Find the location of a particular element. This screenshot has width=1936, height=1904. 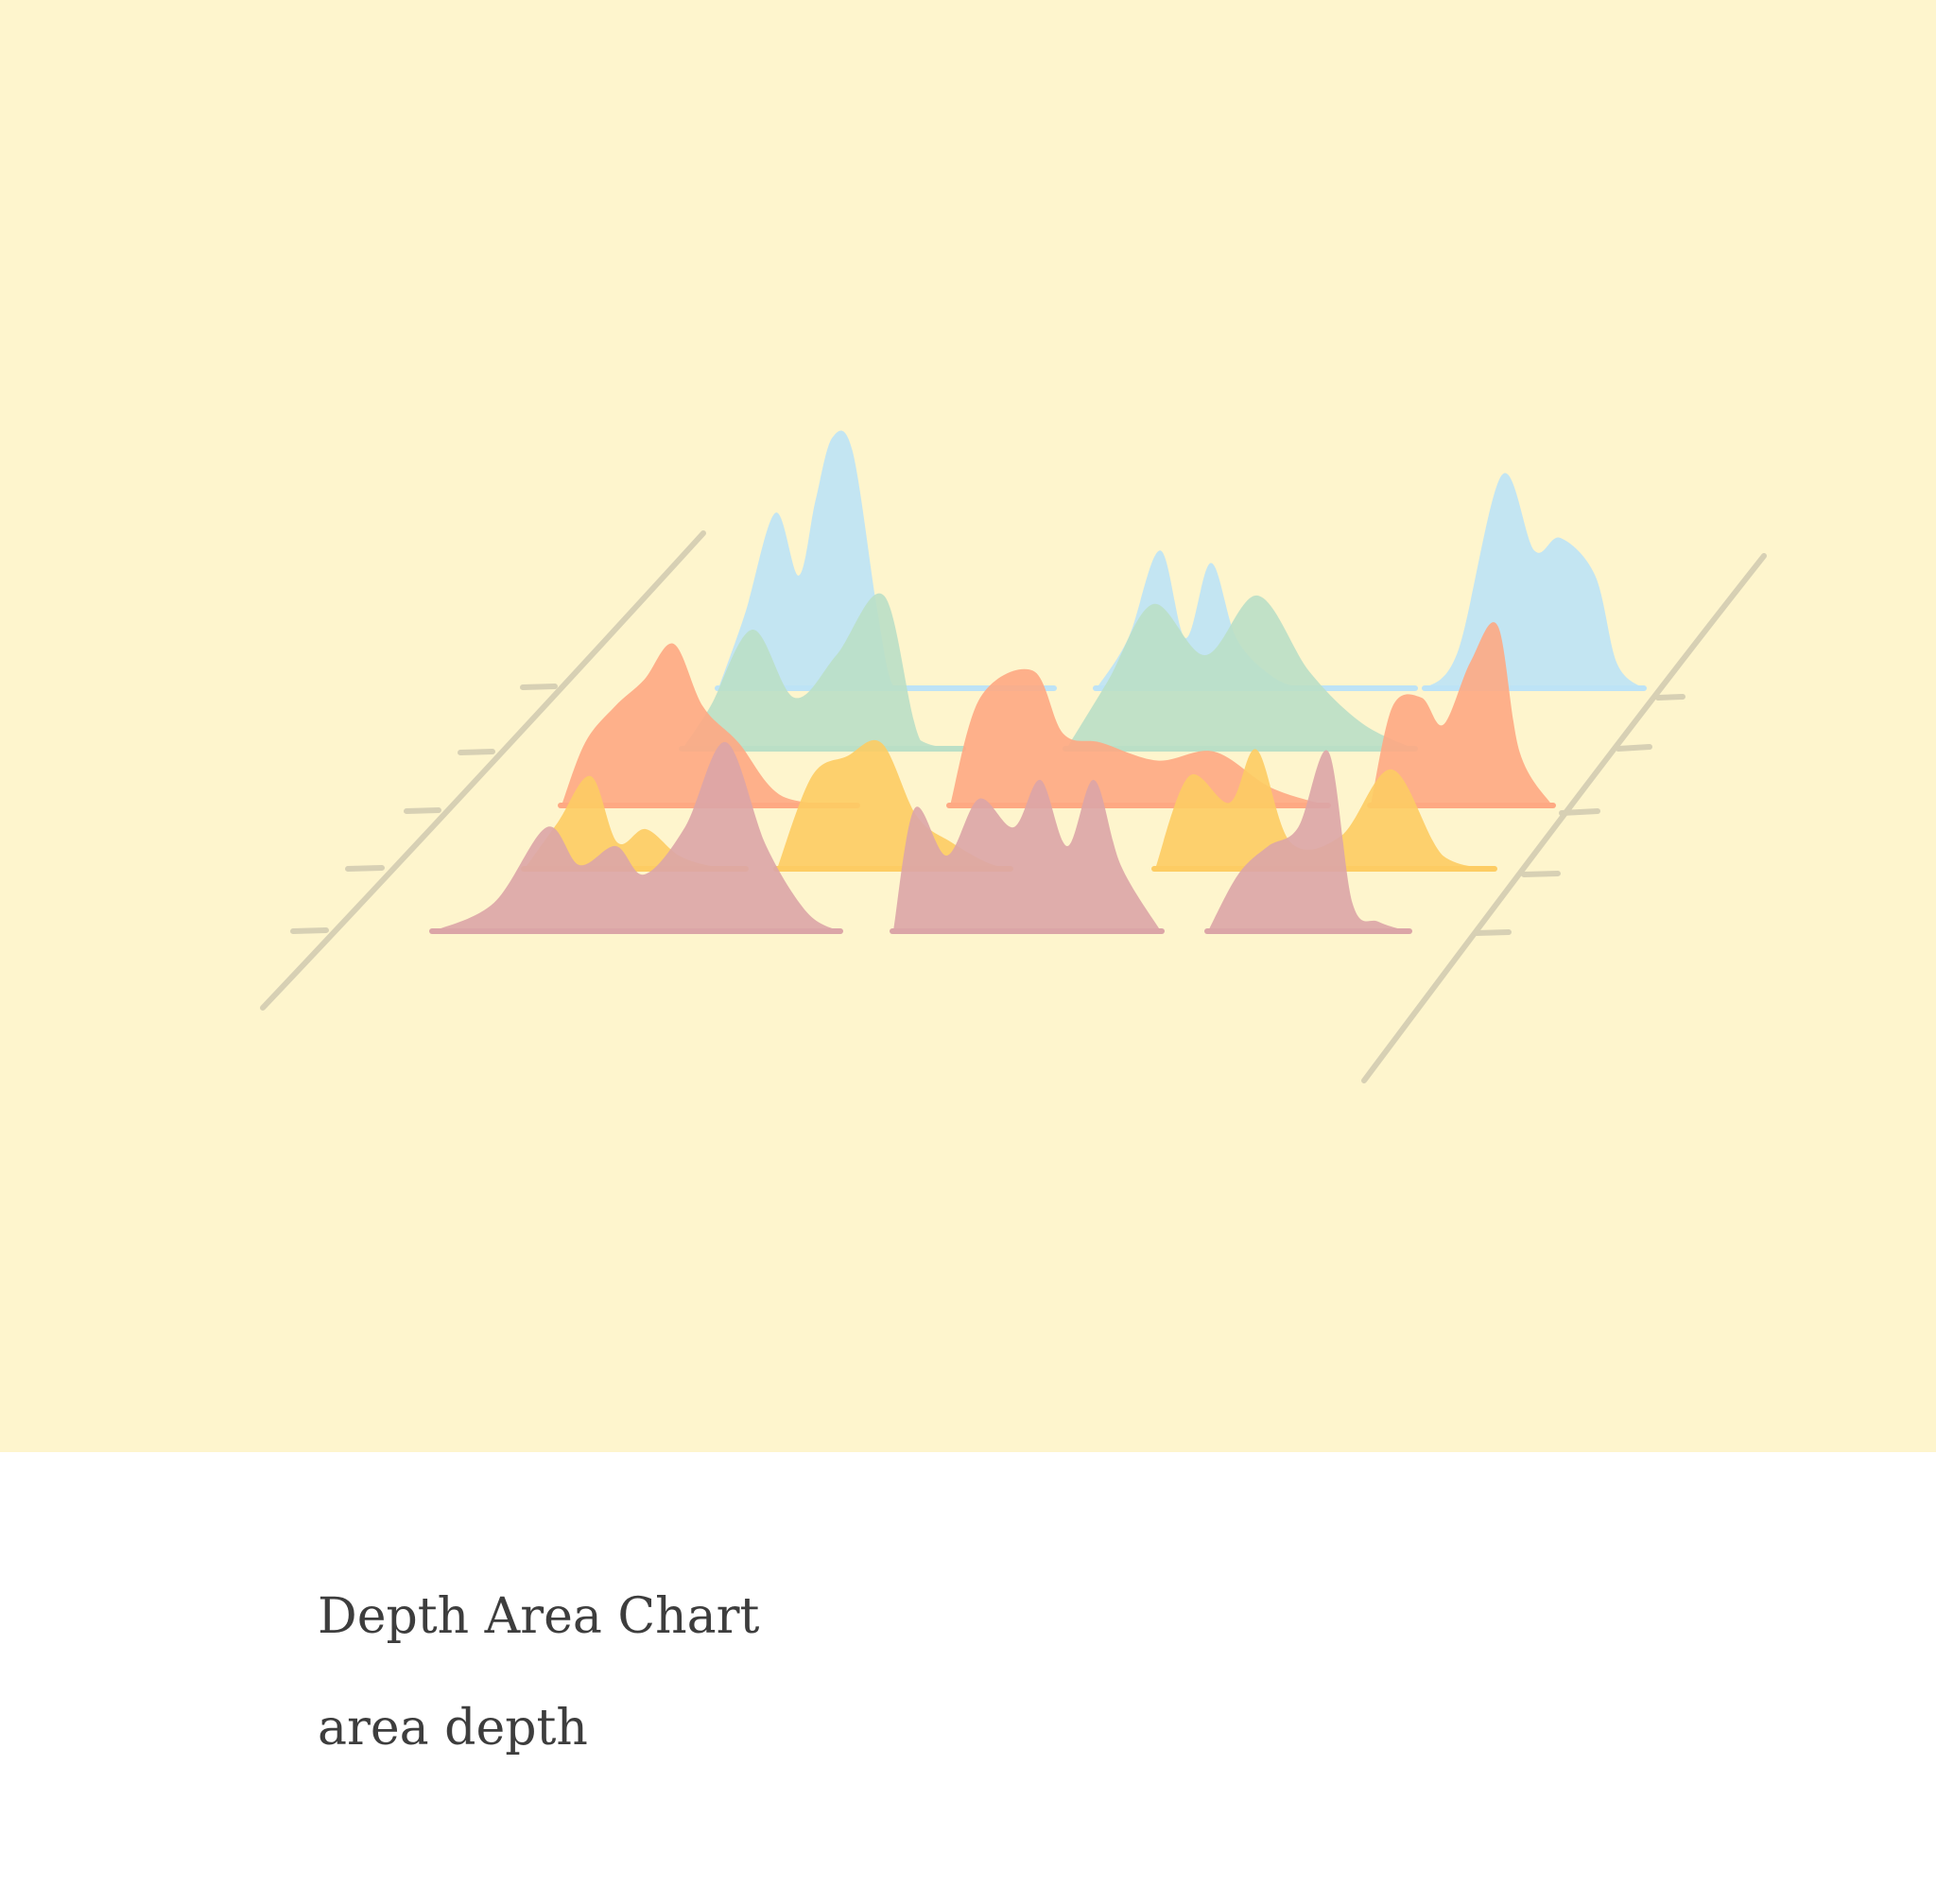

area-series-green is located at coordinates (1048, 673).